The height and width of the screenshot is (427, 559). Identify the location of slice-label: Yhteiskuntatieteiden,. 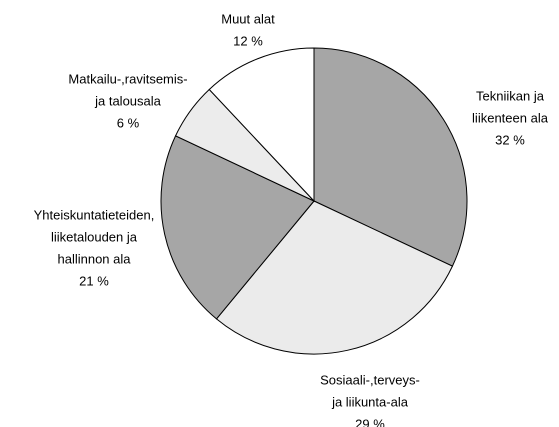
(94, 214).